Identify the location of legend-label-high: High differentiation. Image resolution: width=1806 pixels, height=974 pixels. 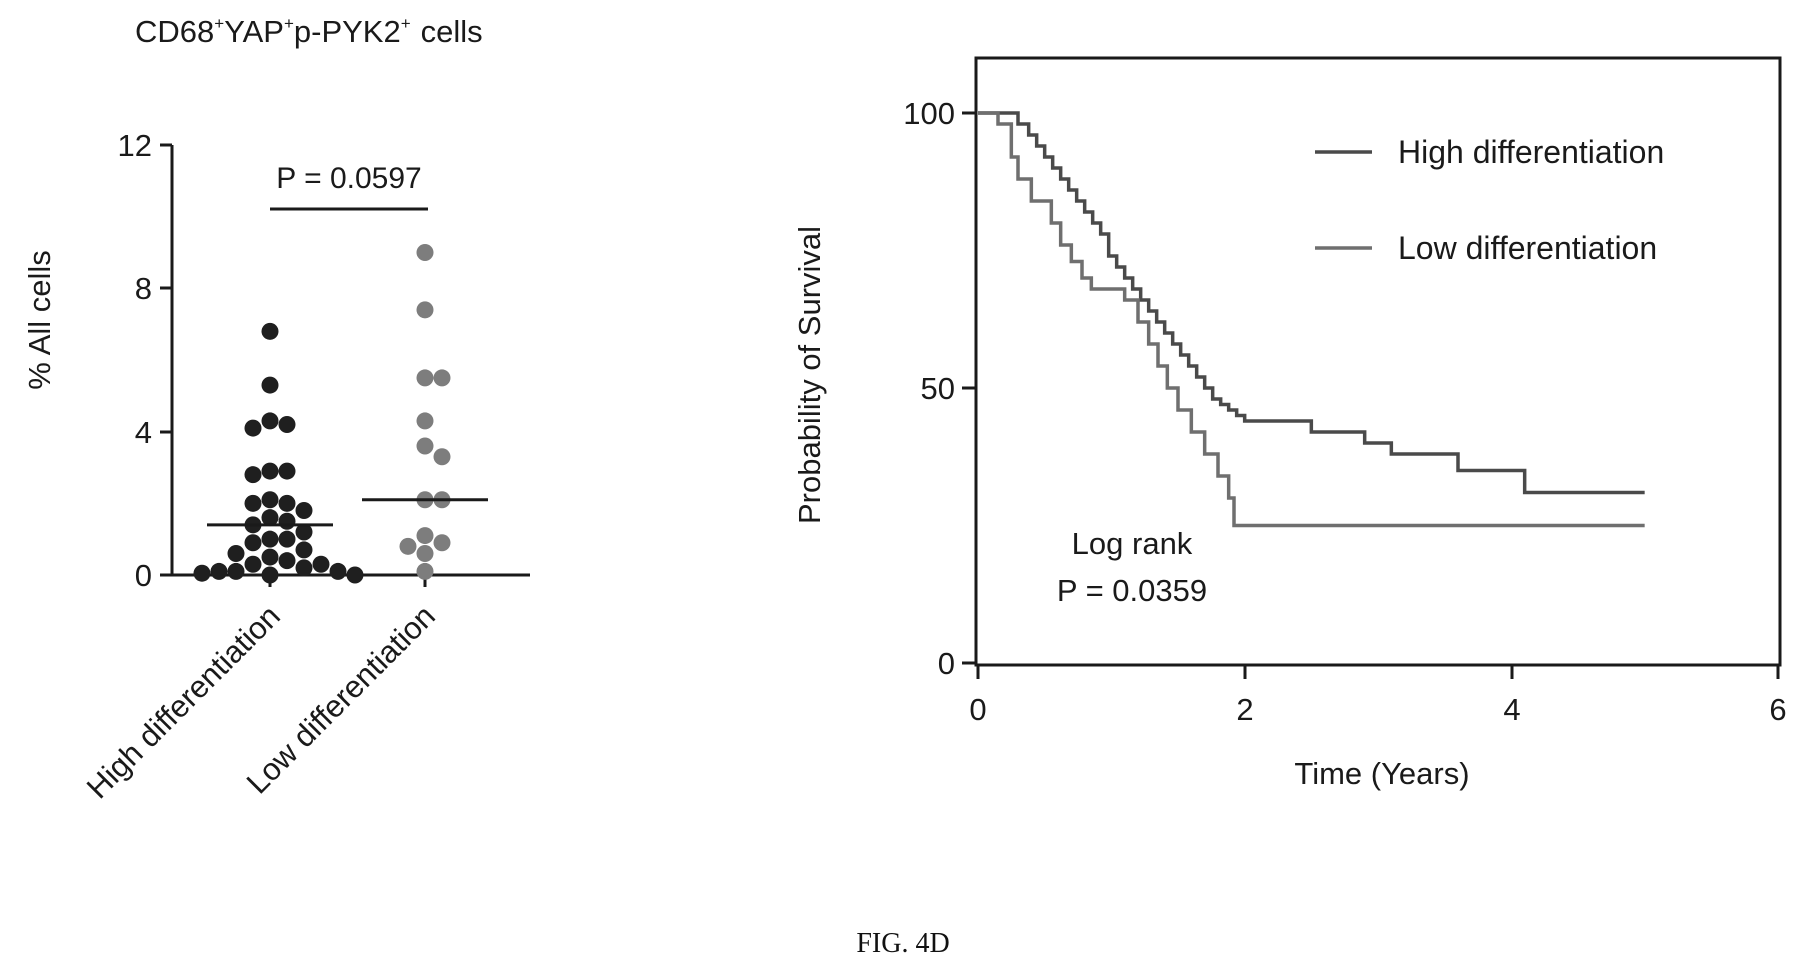
(1531, 152).